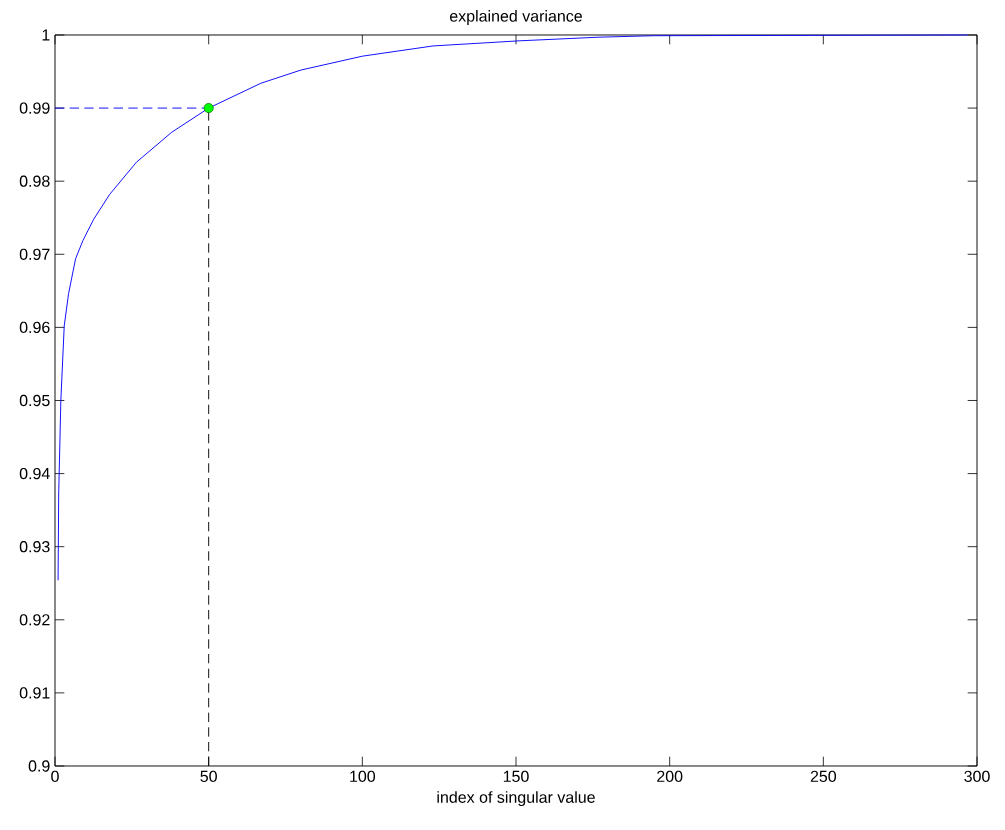 This screenshot has height=830, width=1005. I want to click on x-tick-label: 150, so click(516, 776).